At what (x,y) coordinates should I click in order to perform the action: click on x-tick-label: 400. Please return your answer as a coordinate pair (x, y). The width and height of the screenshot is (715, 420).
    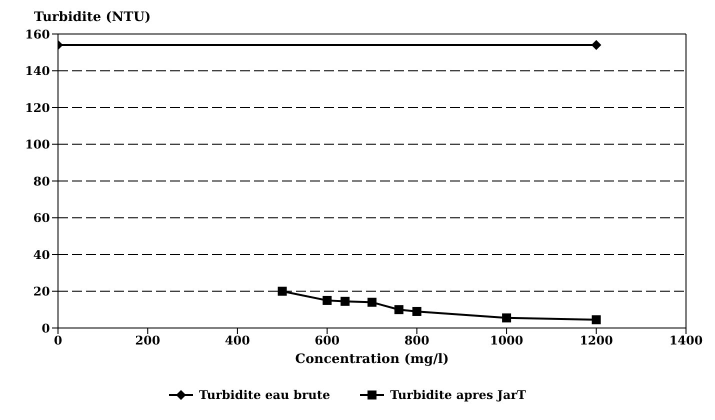
    Looking at the image, I should click on (237, 341).